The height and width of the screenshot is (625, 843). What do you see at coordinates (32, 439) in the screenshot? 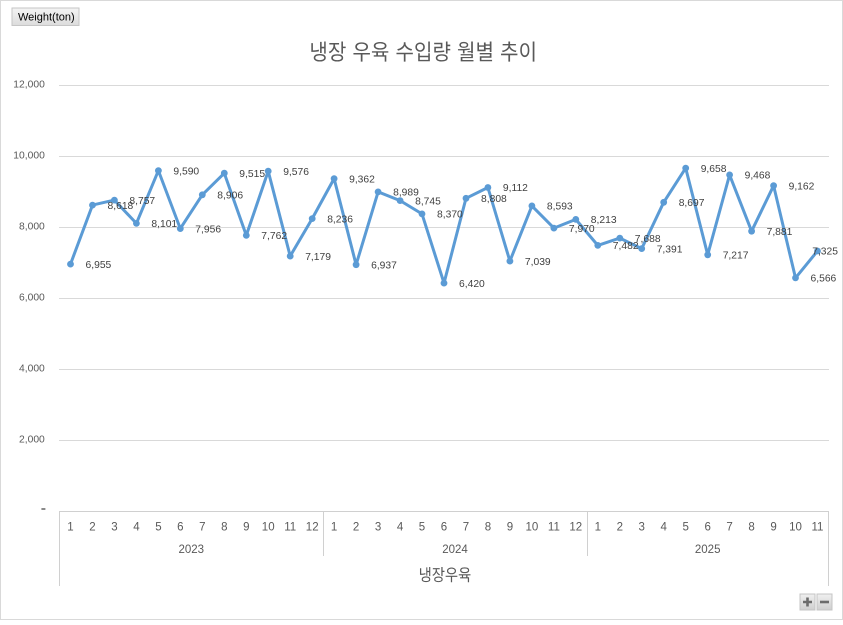
I see `svg-text: 2,000` at bounding box center [32, 439].